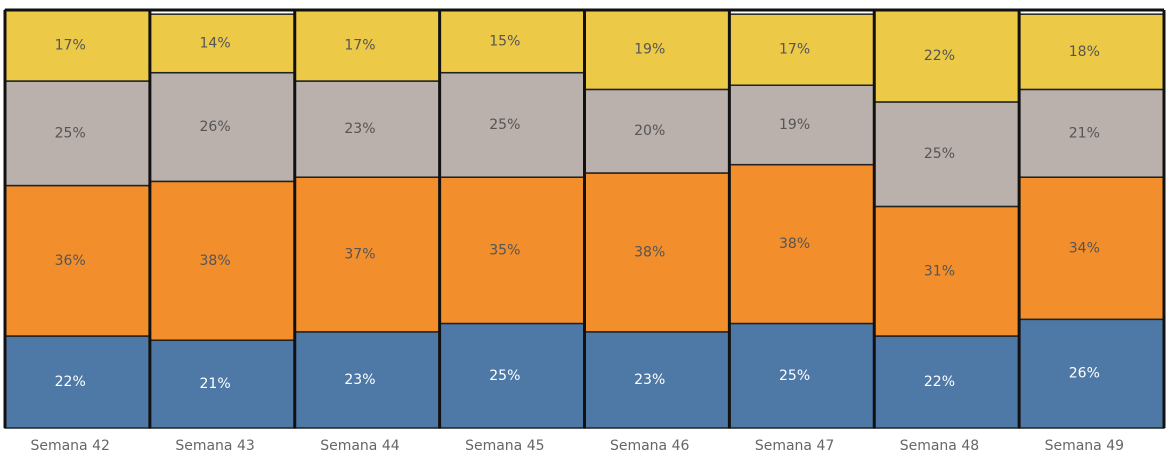 Image resolution: width=1166 pixels, height=455 pixels. Describe the element at coordinates (650, 446) in the screenshot. I see `x-tick-label: Semana 46` at that location.